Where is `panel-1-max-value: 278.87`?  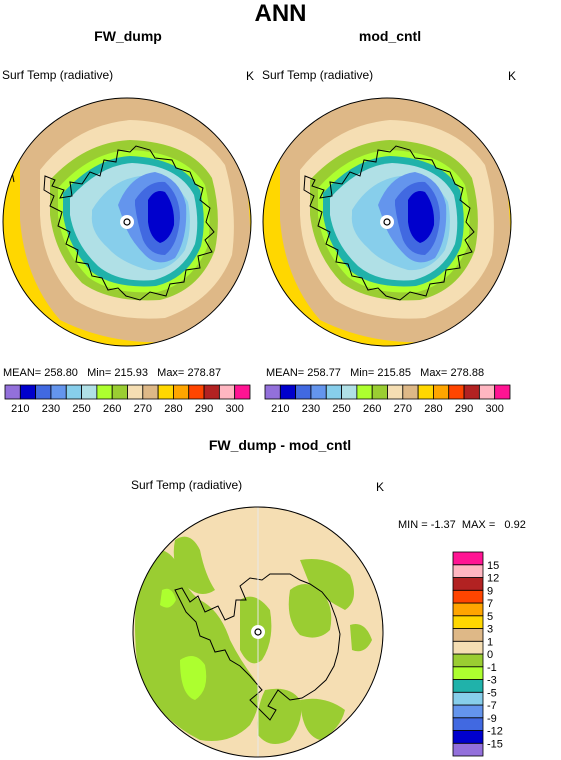 panel-1-max-value: 278.87 is located at coordinates (204, 373).